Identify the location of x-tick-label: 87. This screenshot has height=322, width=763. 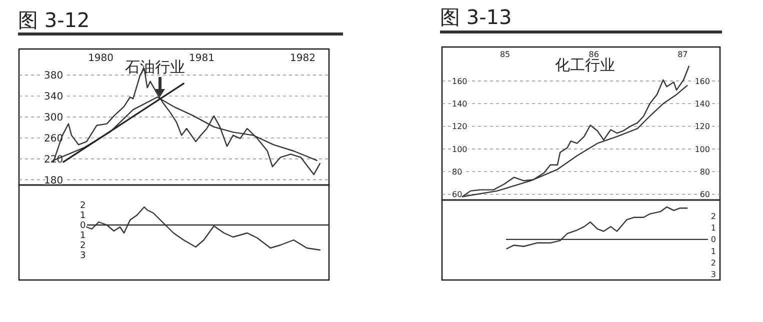
(683, 54).